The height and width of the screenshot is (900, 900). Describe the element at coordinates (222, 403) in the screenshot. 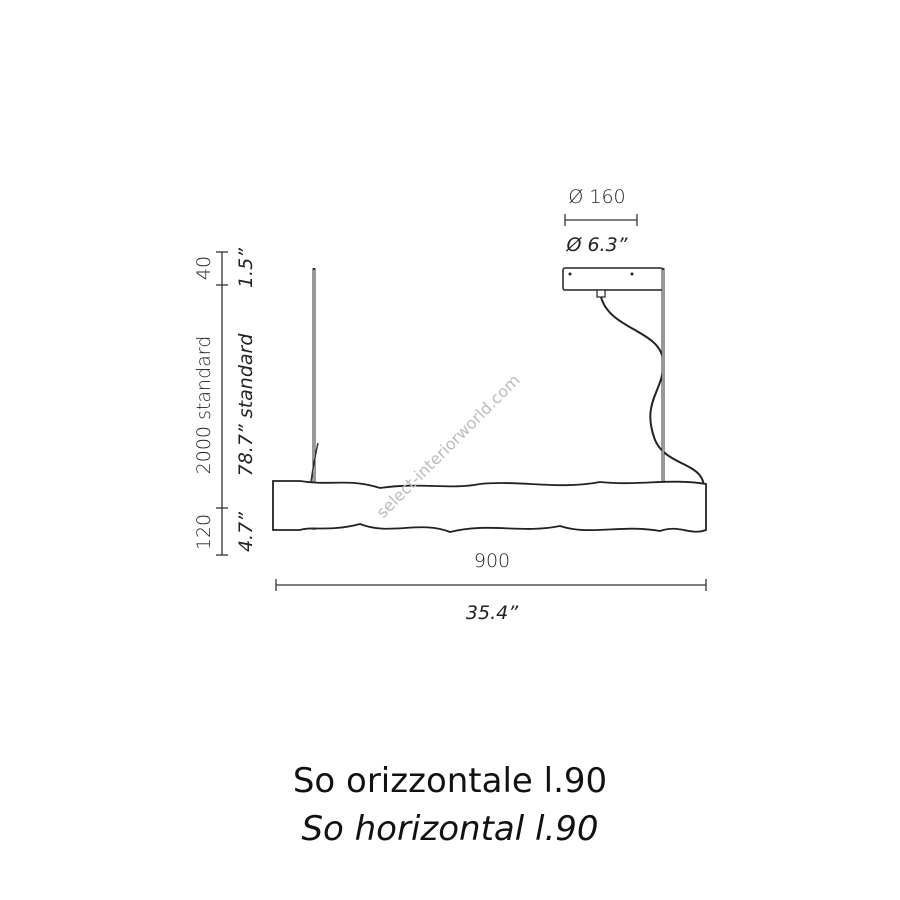

I see `height-dimension-line` at that location.